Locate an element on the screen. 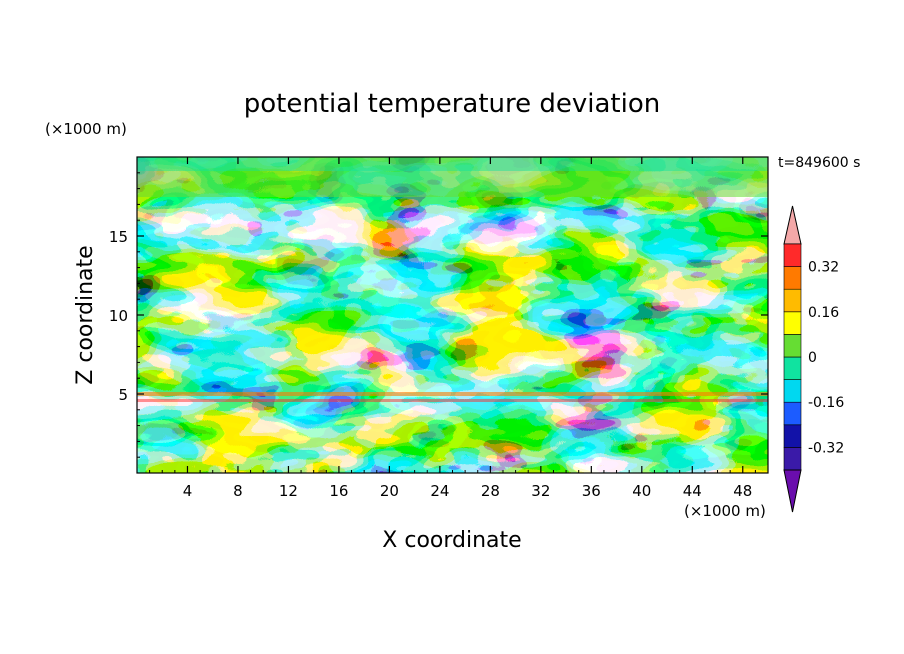 The width and height of the screenshot is (904, 654). colorbar-extend-max is located at coordinates (792, 225).